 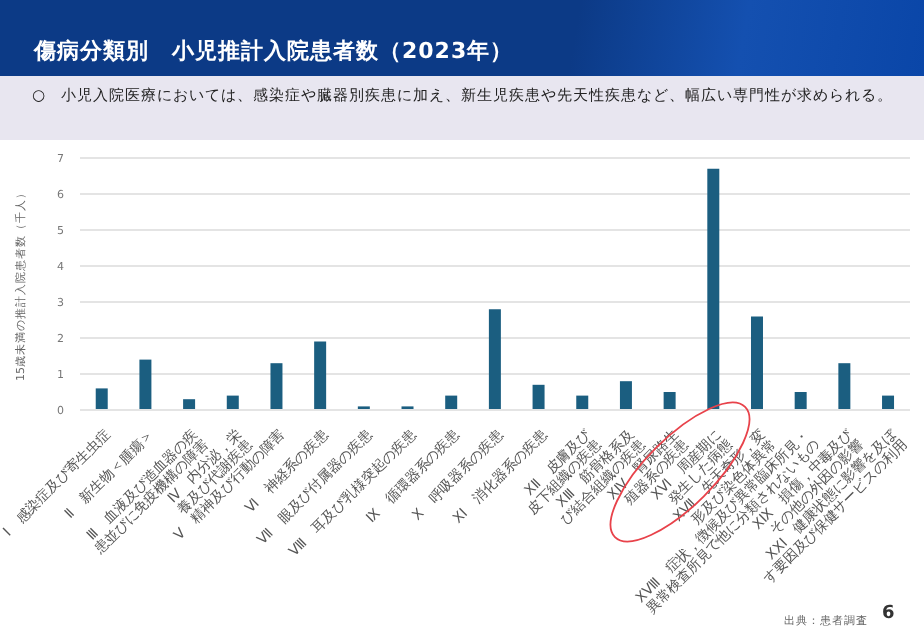 What do you see at coordinates (274, 51) in the screenshot?
I see `chart-title: 傷病分類別 小児推計入院患者数（2023年）` at bounding box center [274, 51].